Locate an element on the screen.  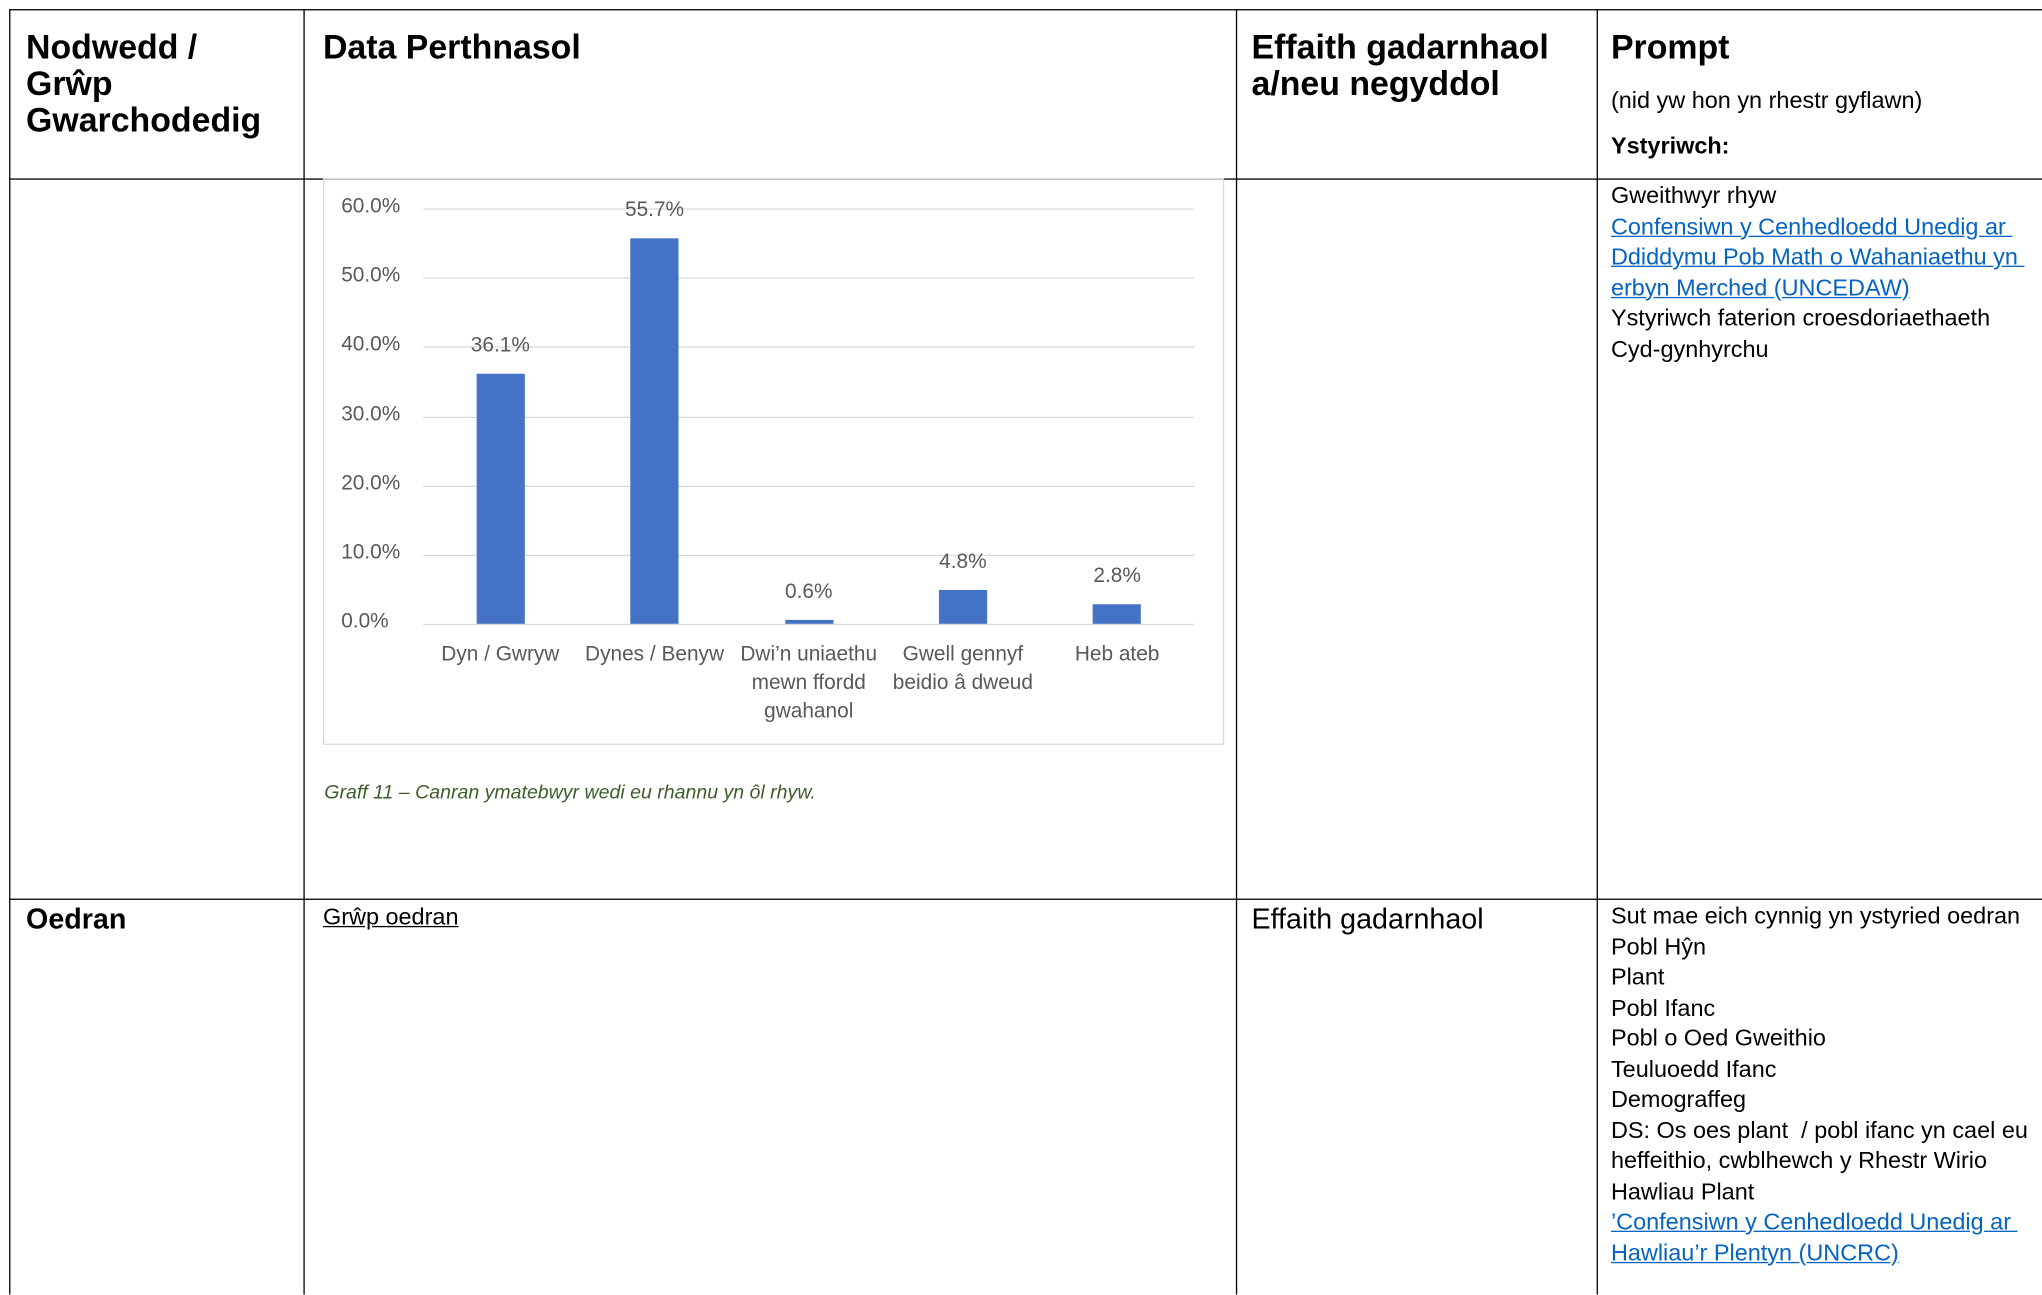
prompt-item: Pobl o Oed Gweithio is located at coordinates (1718, 1037).